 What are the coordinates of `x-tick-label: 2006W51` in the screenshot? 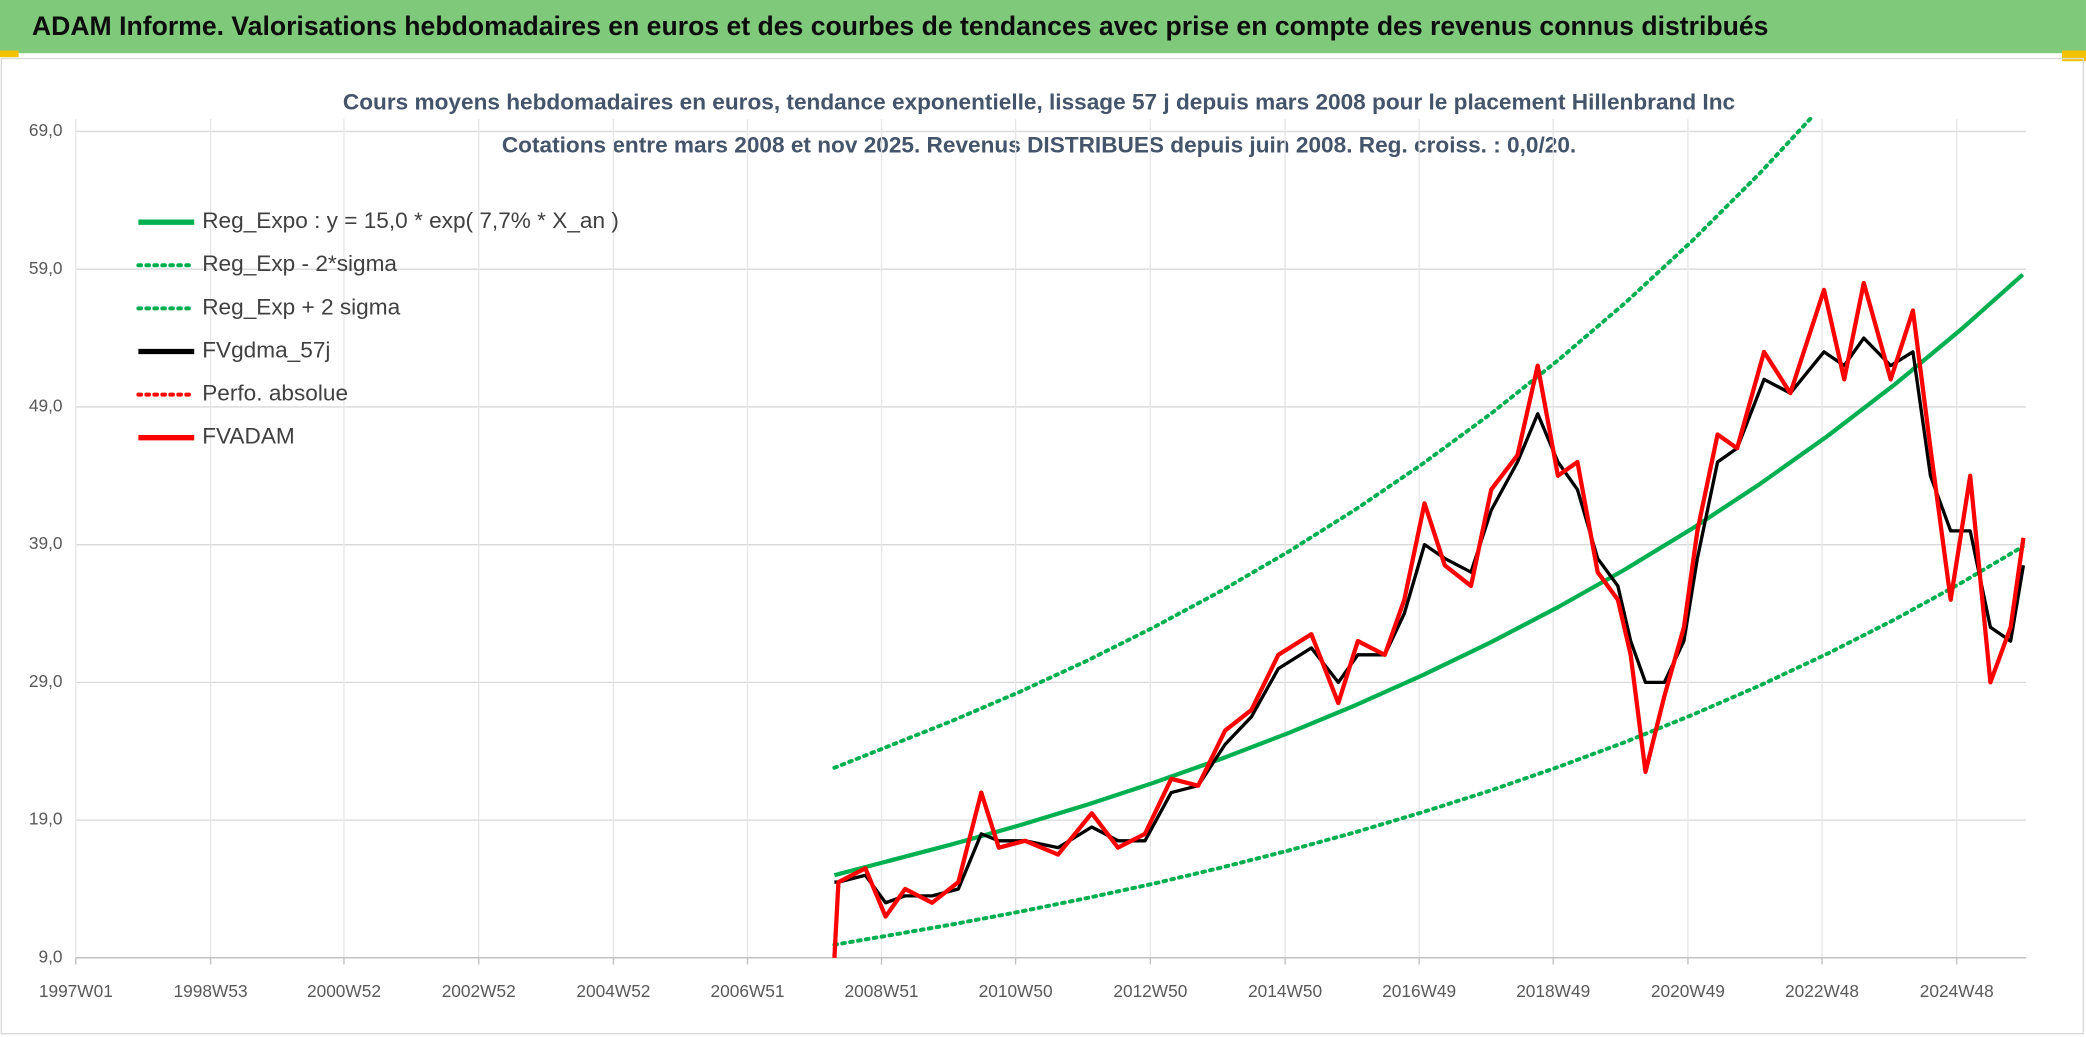 It's located at (748, 991).